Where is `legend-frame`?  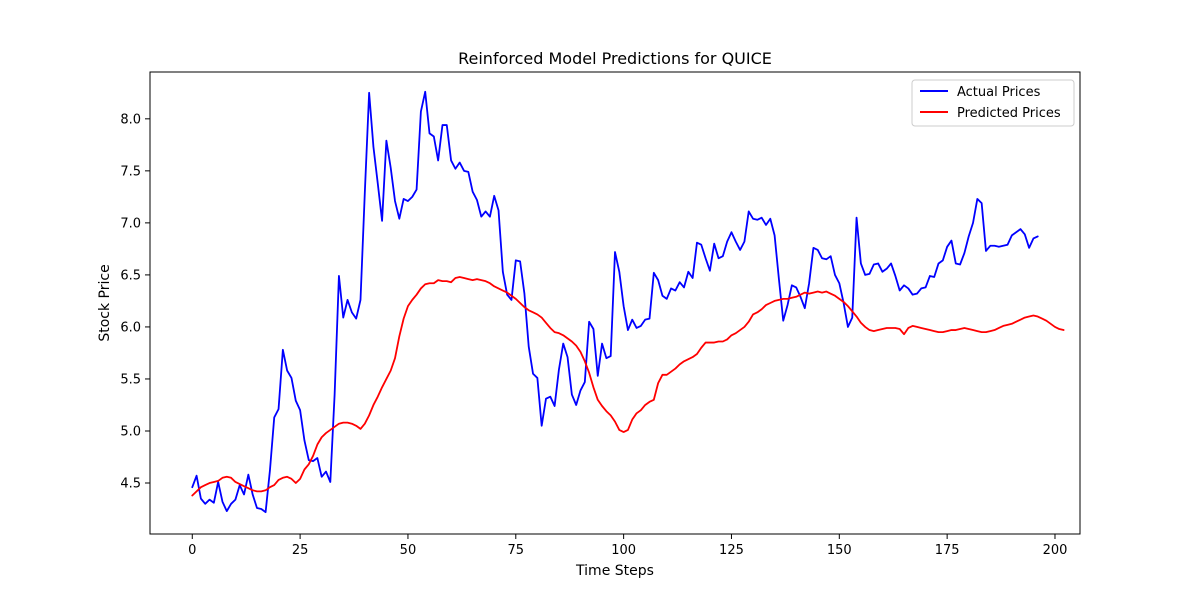
legend-frame is located at coordinates (993, 103).